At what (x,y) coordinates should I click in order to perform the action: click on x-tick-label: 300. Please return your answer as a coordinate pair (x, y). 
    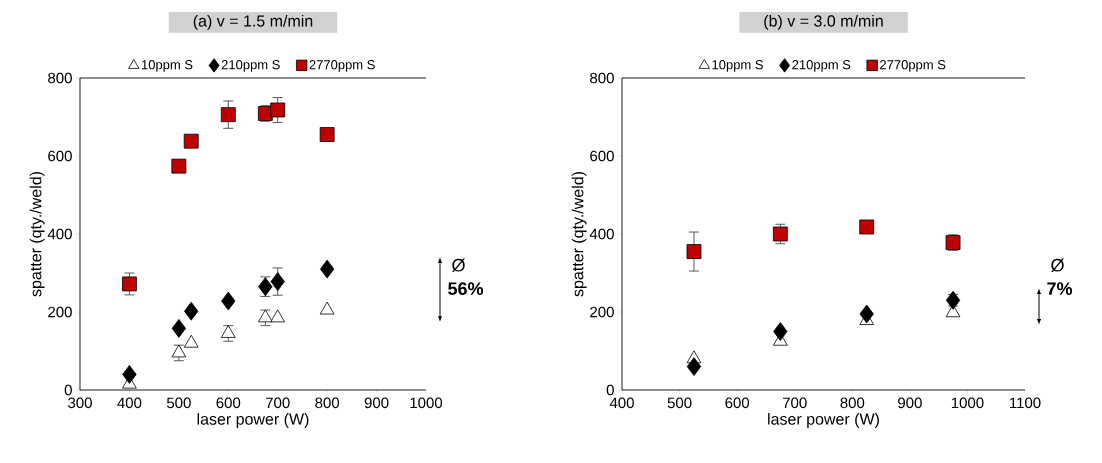
    Looking at the image, I should click on (80, 403).